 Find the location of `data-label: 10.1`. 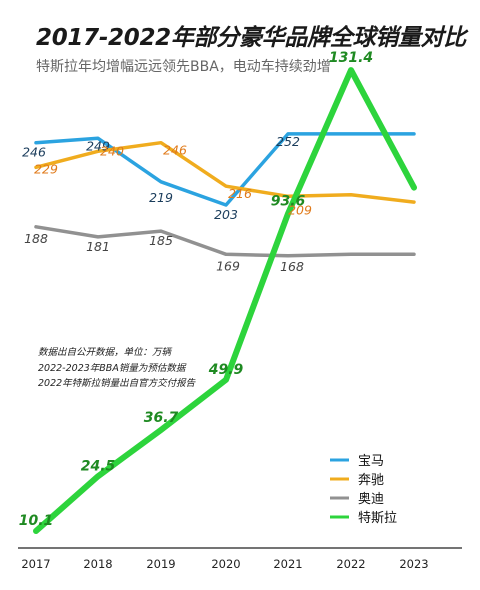

data-label: 10.1 is located at coordinates (36, 521).